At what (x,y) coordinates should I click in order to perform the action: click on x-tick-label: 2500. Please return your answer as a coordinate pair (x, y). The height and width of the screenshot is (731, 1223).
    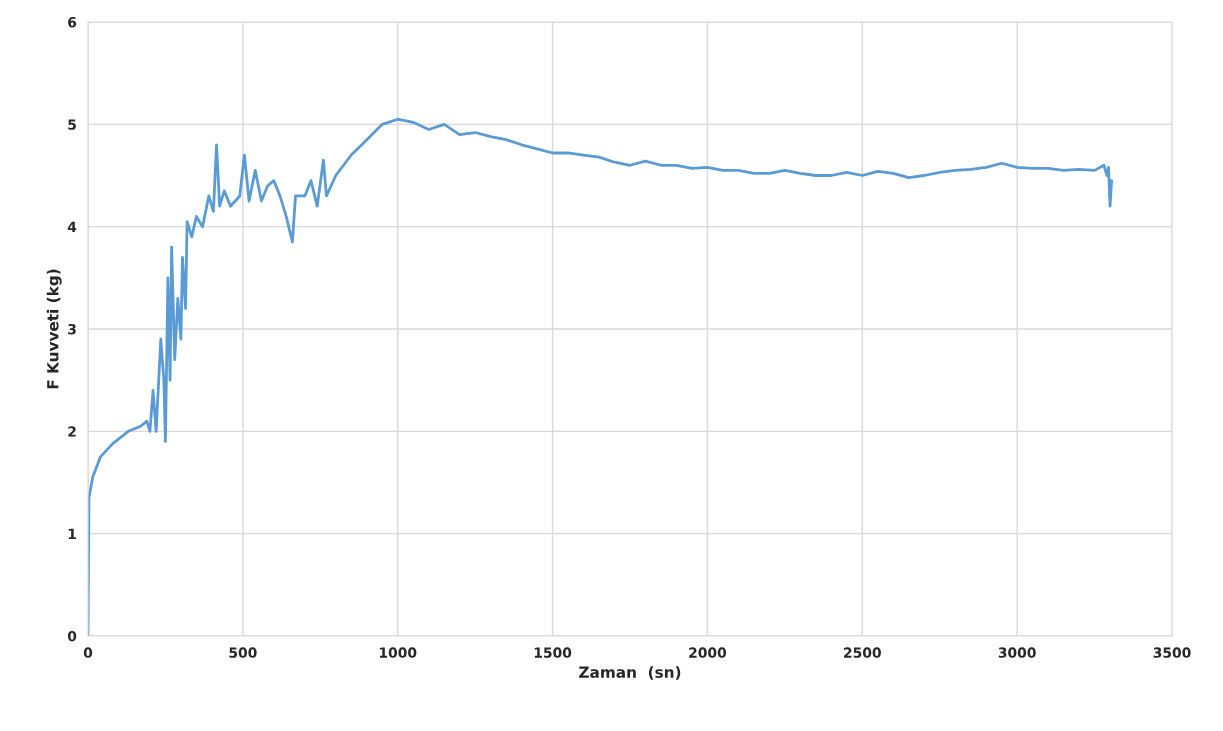
    Looking at the image, I should click on (862, 652).